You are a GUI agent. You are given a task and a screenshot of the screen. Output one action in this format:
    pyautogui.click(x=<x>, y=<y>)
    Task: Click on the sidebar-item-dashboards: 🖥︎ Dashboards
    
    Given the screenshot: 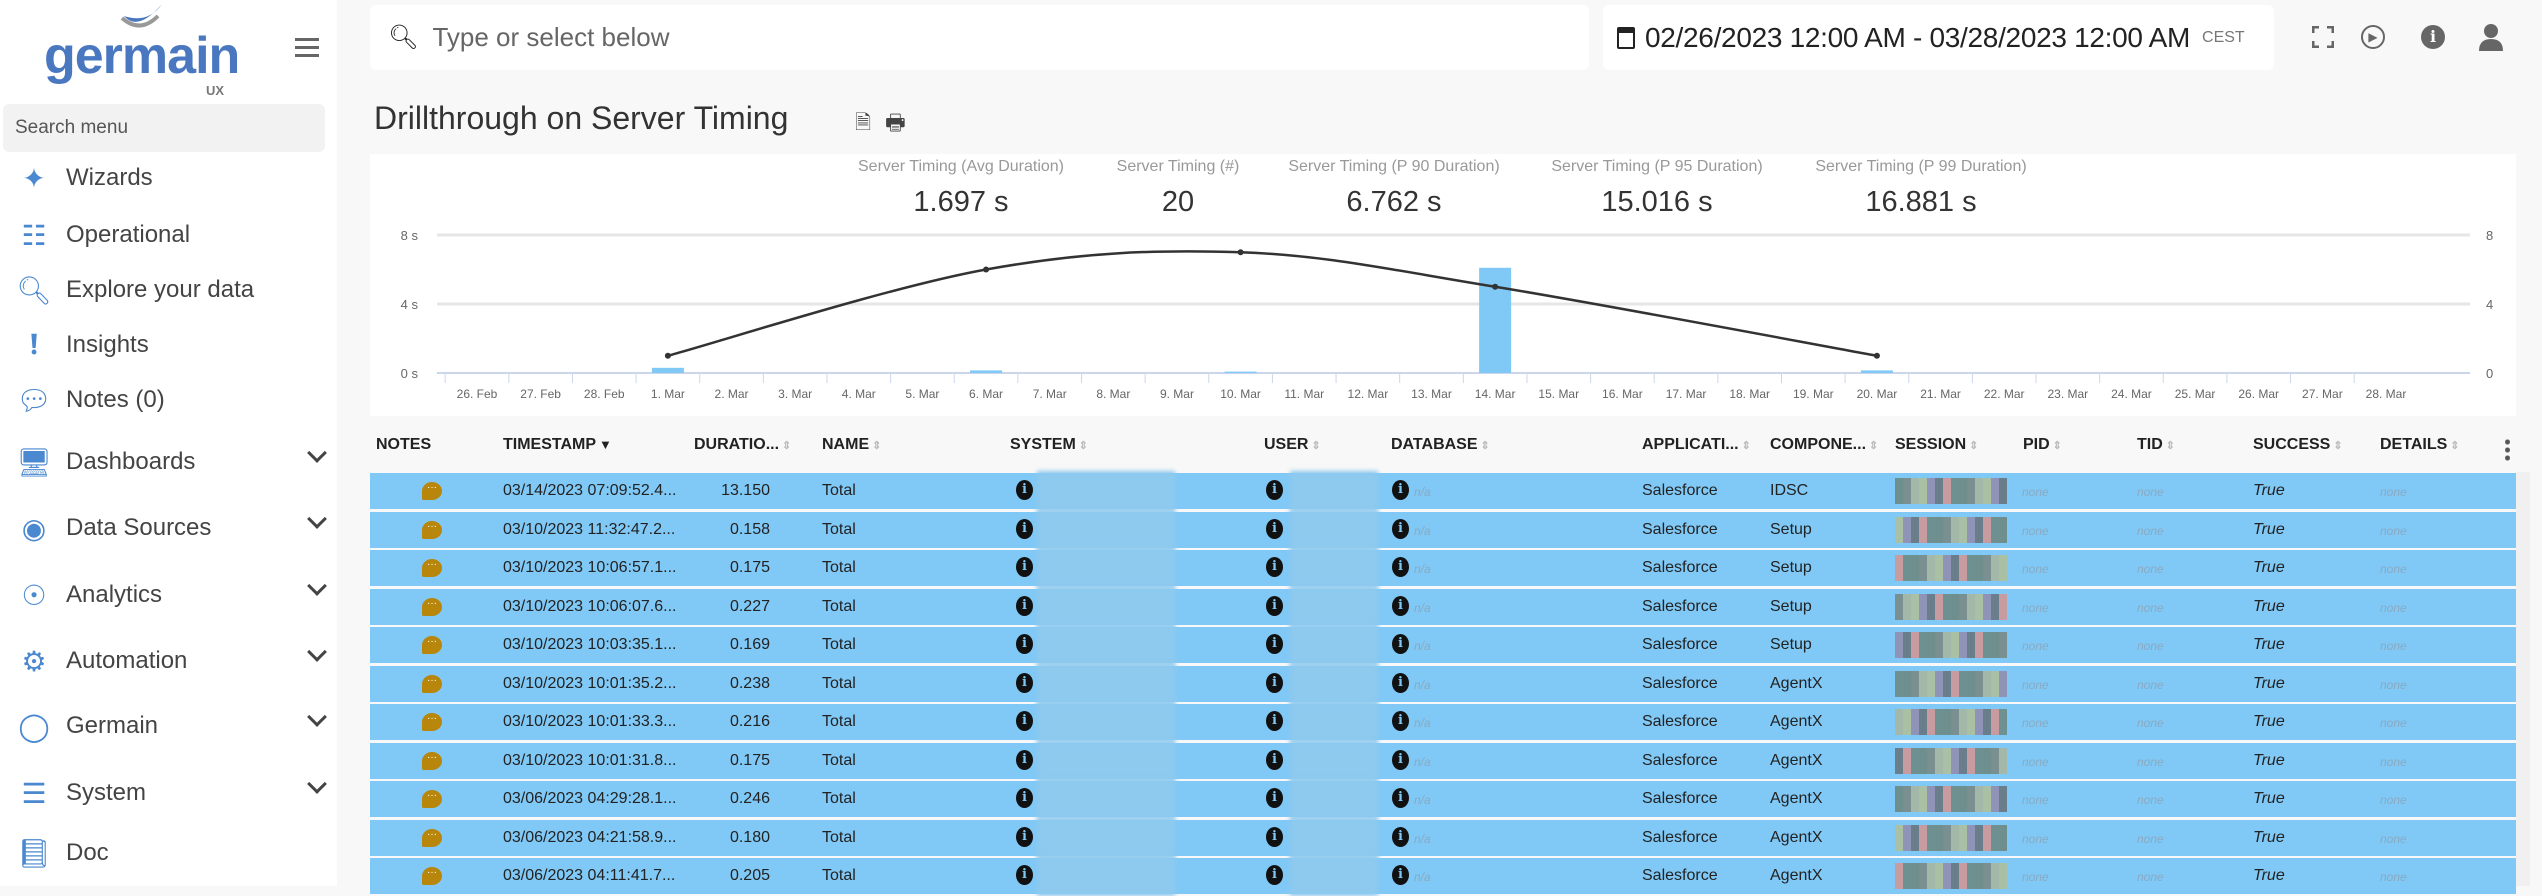 What is the action you would take?
    pyautogui.click(x=170, y=462)
    